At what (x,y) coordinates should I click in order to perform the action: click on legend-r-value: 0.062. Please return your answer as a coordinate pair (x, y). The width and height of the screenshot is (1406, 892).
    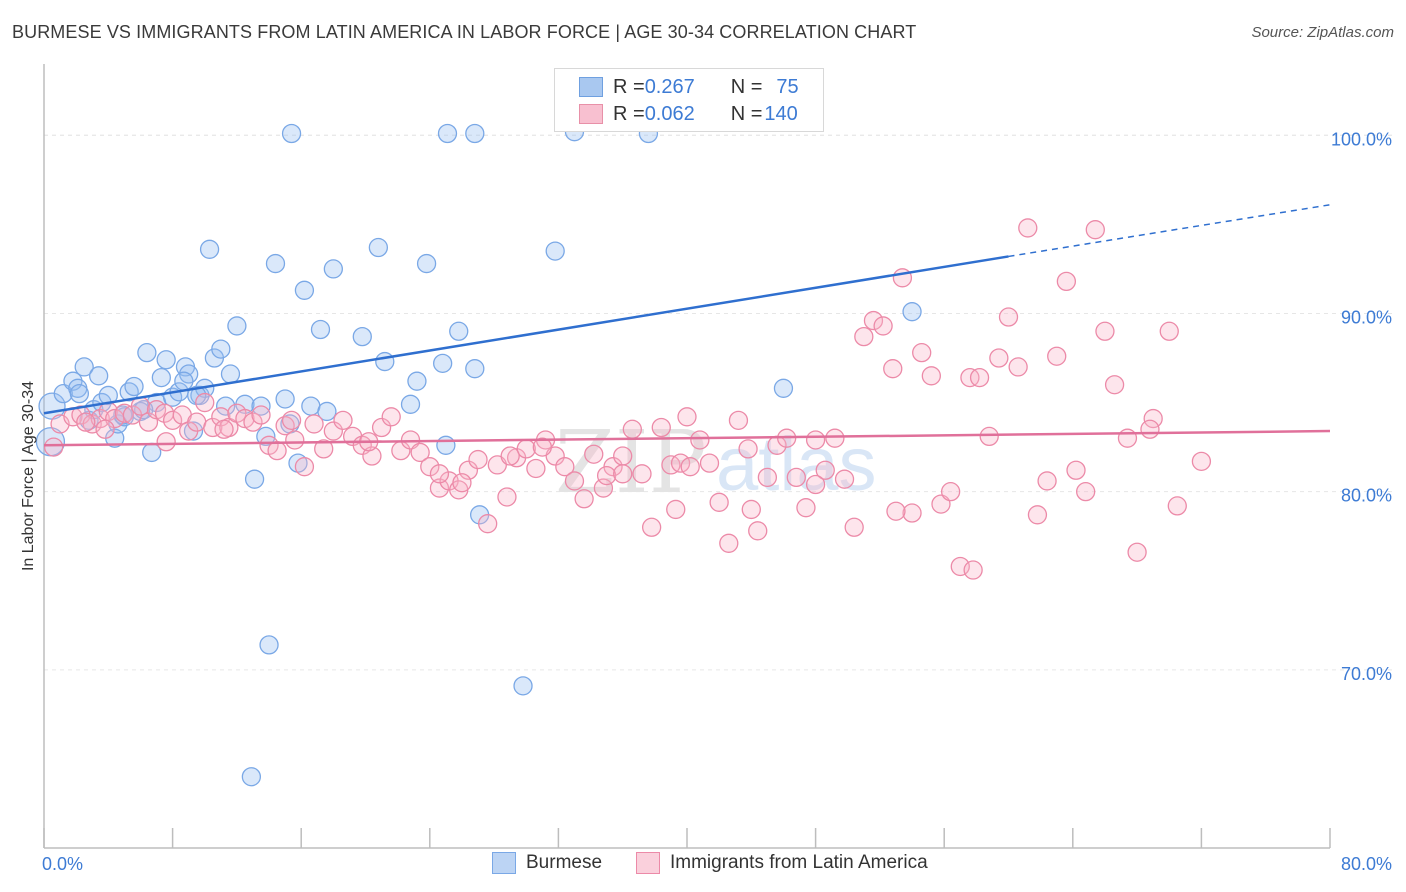
    Looking at the image, I should click on (669, 113).